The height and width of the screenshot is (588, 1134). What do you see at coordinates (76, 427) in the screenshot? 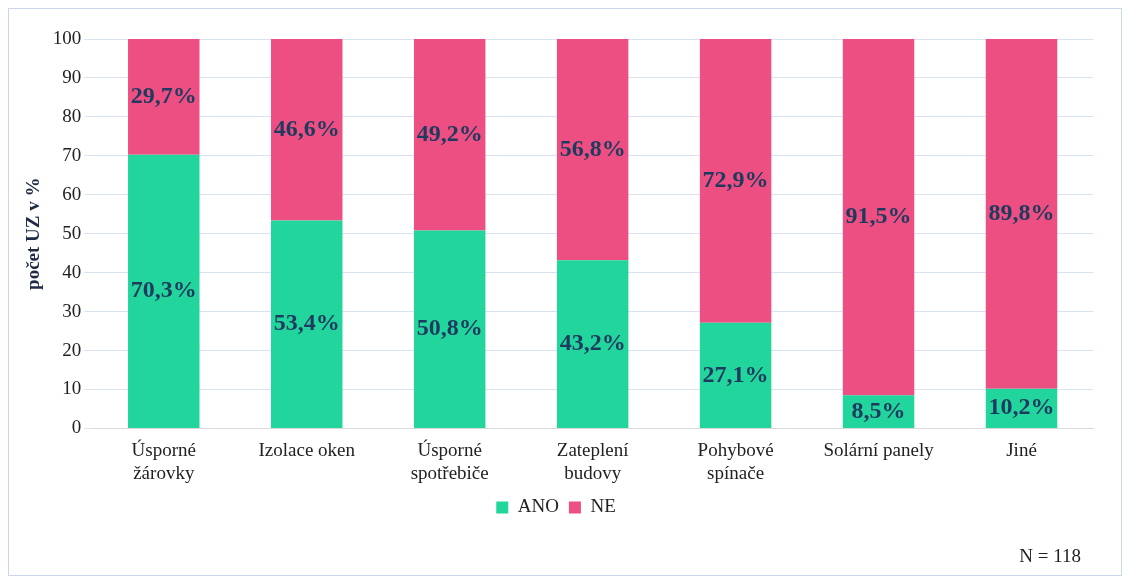
I see `y-tick-label: 0` at bounding box center [76, 427].